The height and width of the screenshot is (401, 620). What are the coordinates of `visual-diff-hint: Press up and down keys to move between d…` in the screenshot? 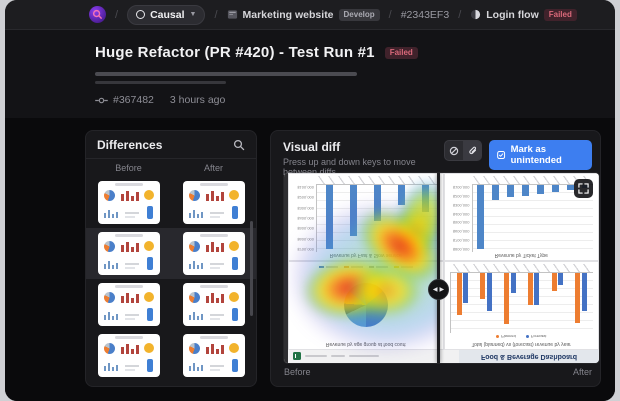 It's located at (349, 167).